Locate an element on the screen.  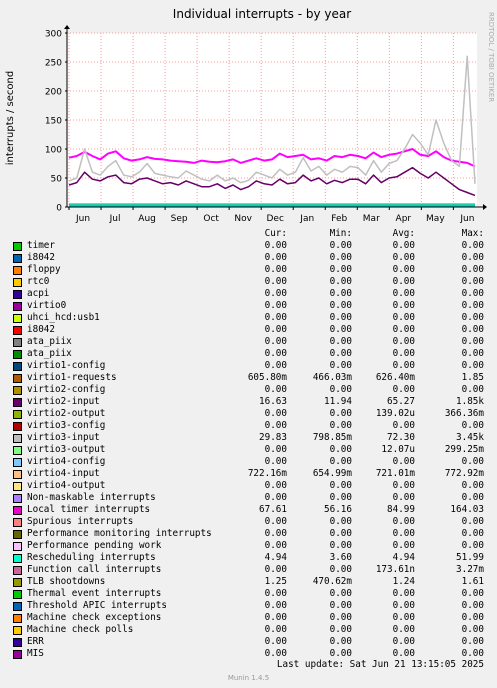
legend-label: virtio3-config is located at coordinates (66, 425).